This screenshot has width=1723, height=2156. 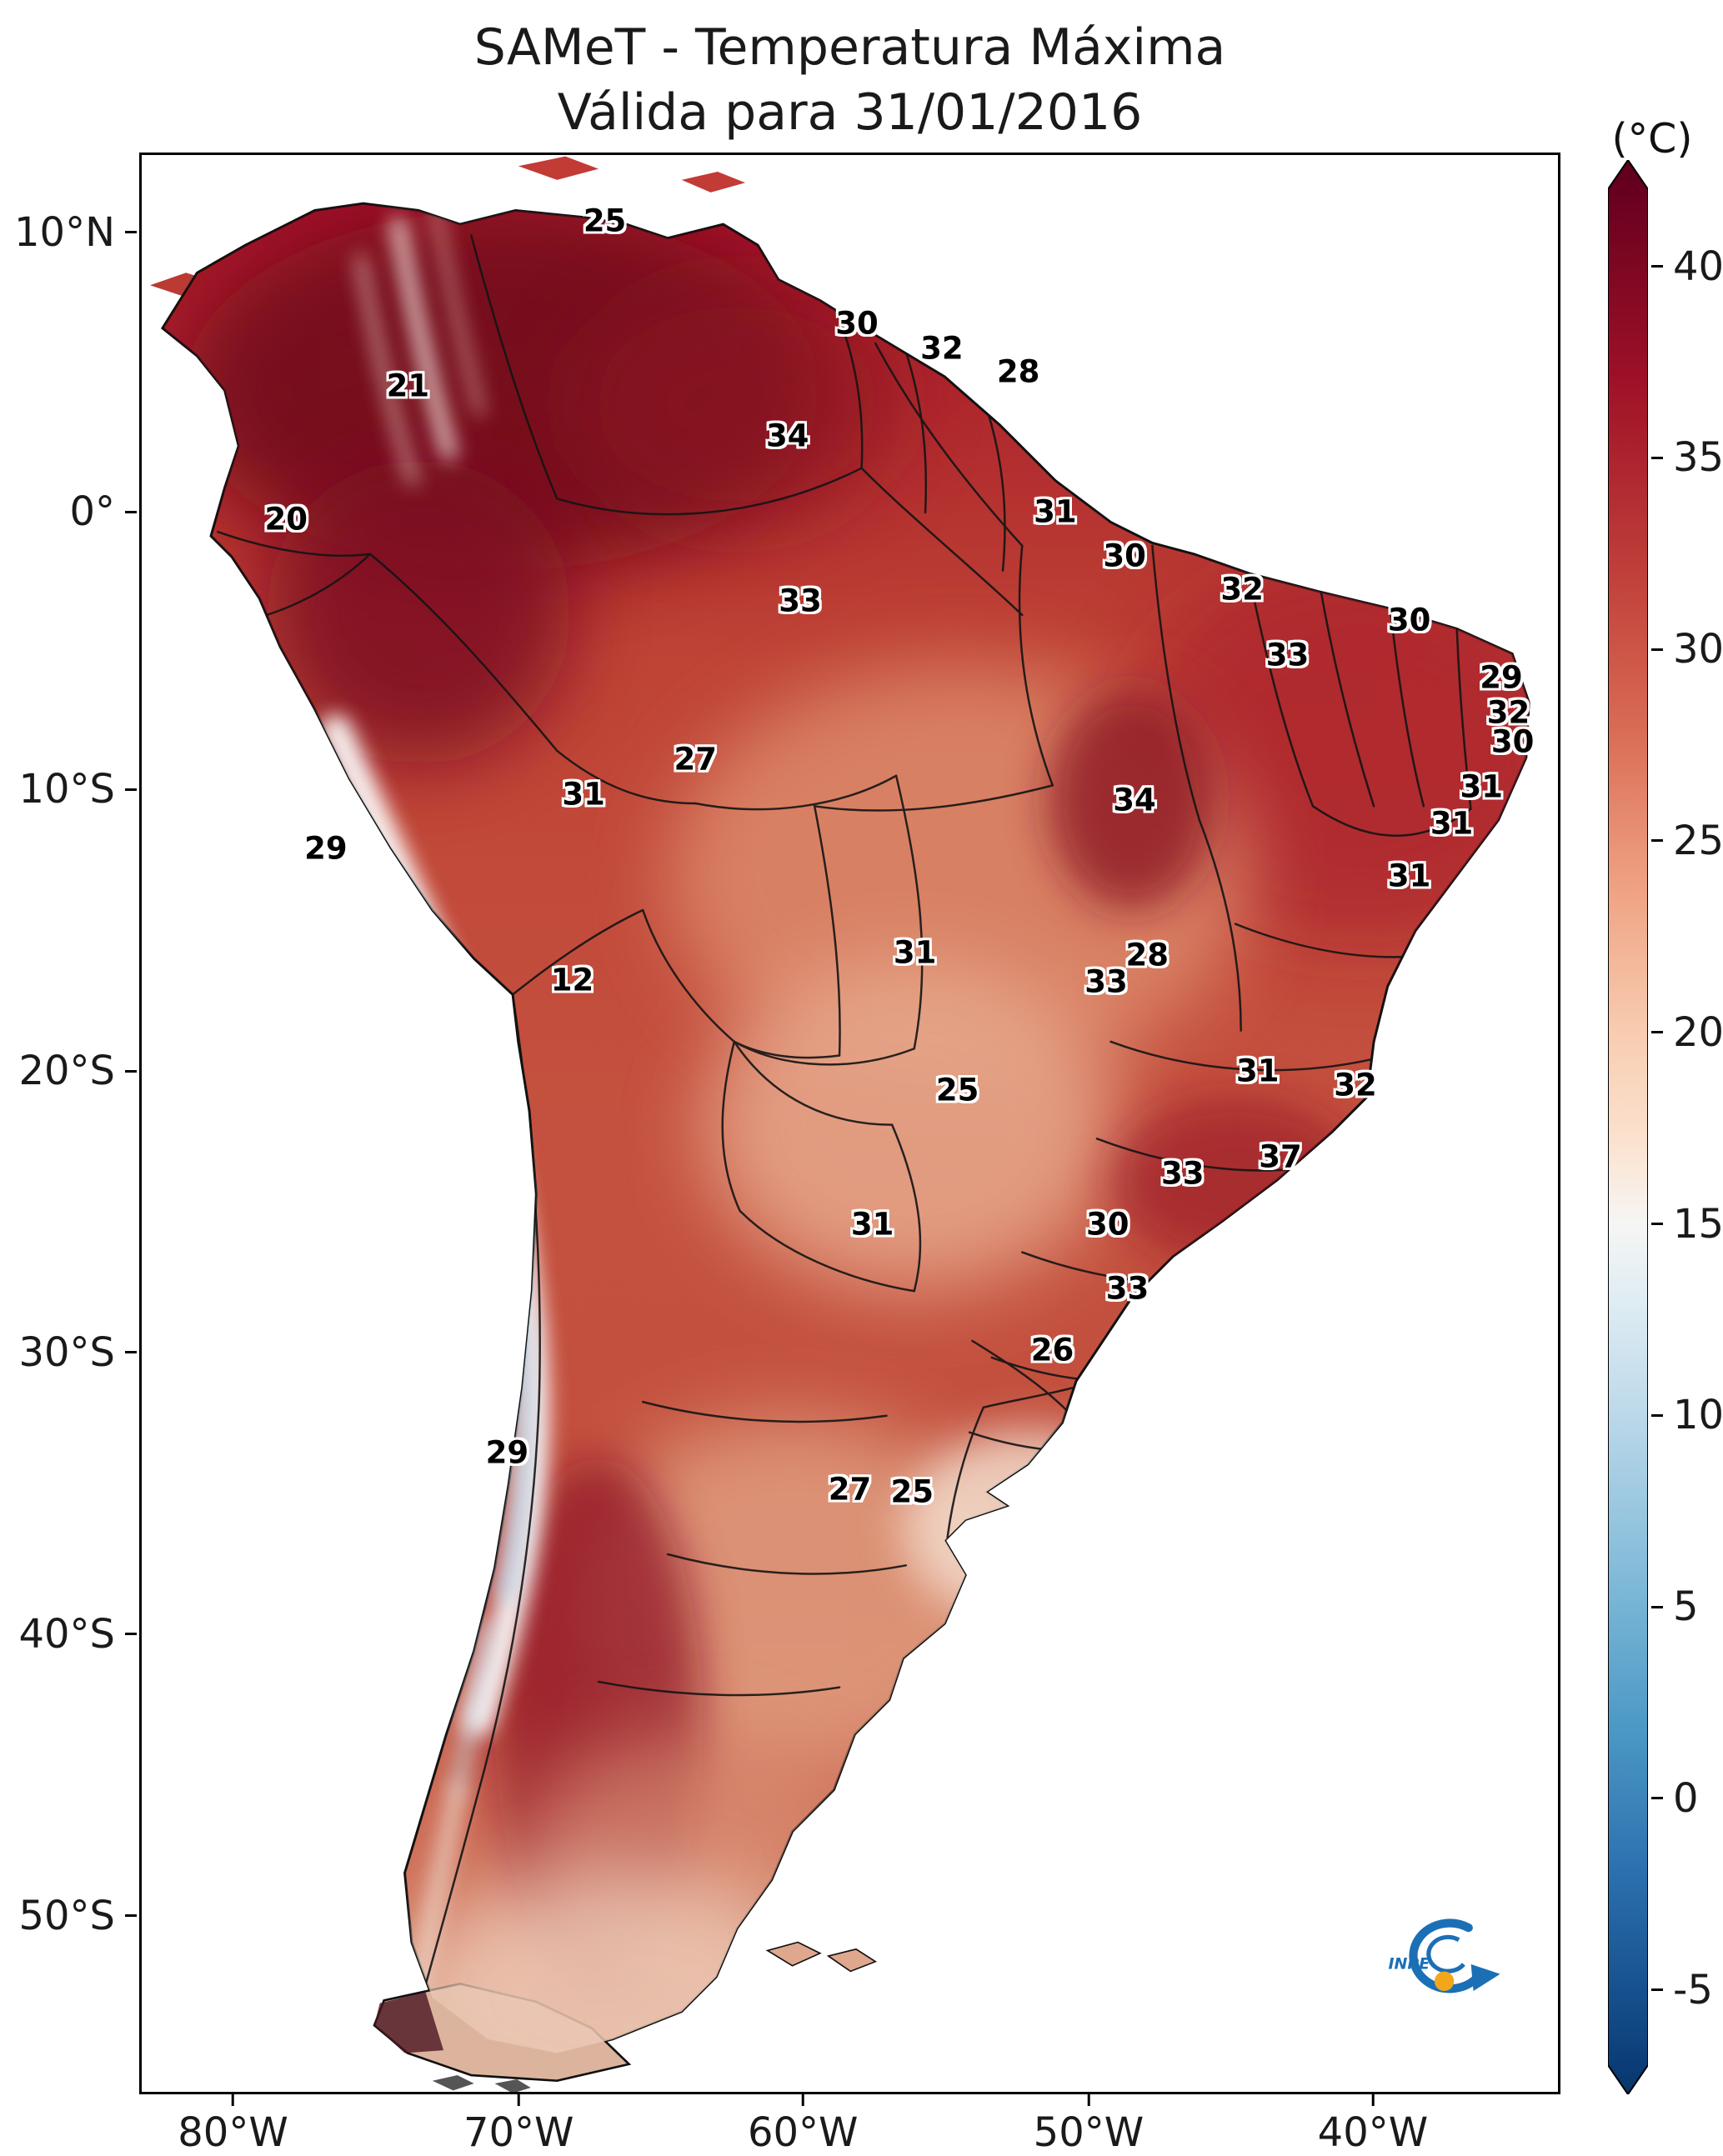 What do you see at coordinates (1485, 1978) in the screenshot?
I see `logo-arrowhead` at bounding box center [1485, 1978].